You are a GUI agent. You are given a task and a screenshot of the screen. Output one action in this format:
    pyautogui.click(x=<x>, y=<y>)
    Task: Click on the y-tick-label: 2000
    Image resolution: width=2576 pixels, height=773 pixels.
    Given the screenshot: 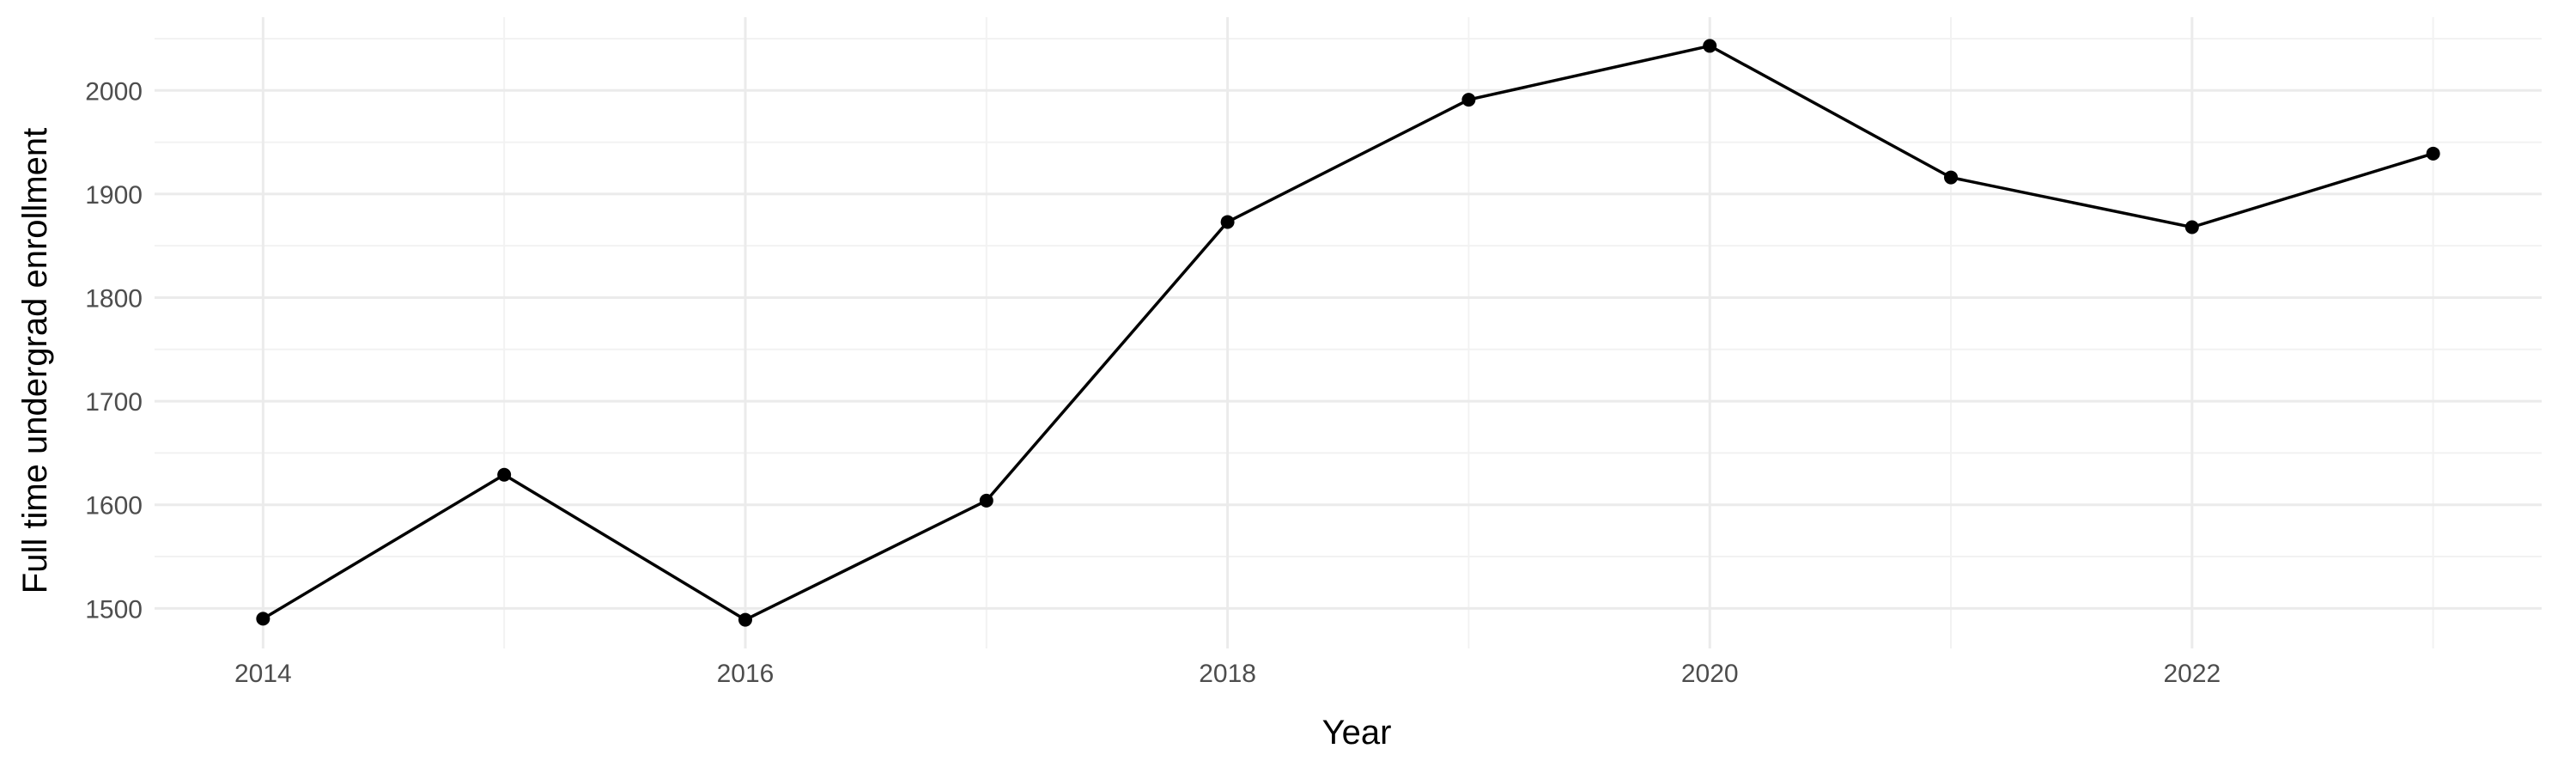 What is the action you would take?
    pyautogui.click(x=114, y=91)
    